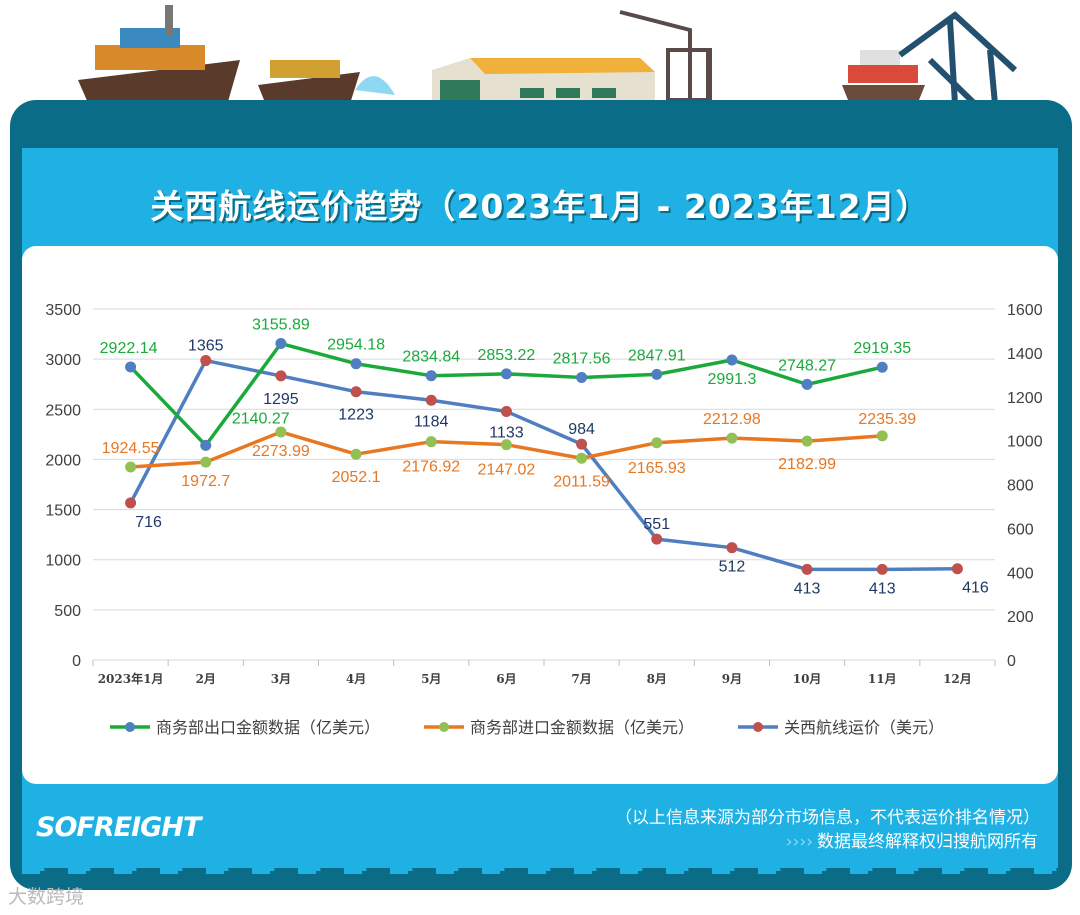  What do you see at coordinates (657, 679) in the screenshot?
I see `x-tick-label: 8月` at bounding box center [657, 679].